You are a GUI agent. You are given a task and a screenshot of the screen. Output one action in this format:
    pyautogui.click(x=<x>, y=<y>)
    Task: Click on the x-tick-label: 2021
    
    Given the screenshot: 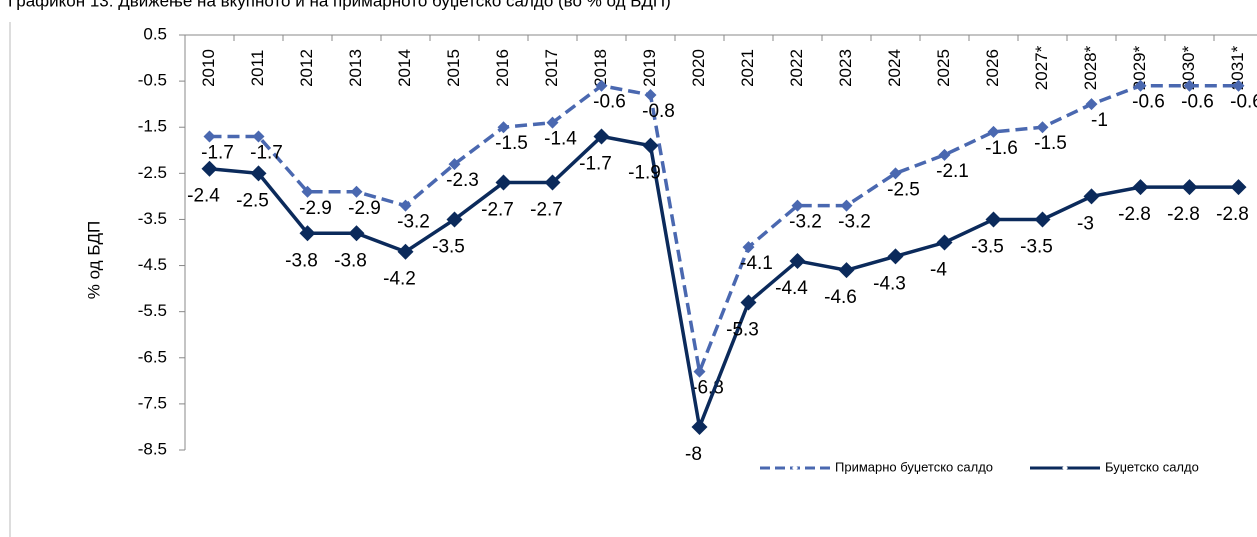 What is the action you would take?
    pyautogui.click(x=747, y=68)
    